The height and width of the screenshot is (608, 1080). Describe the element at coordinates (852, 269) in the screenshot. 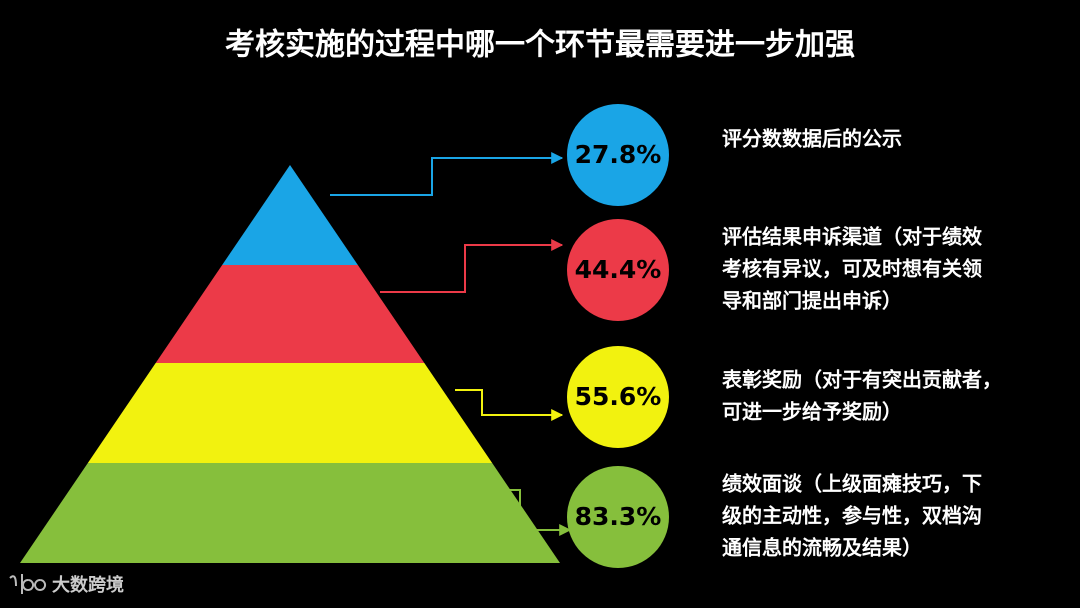

I see `description-line: 考核有异议，可及时想有关领` at that location.